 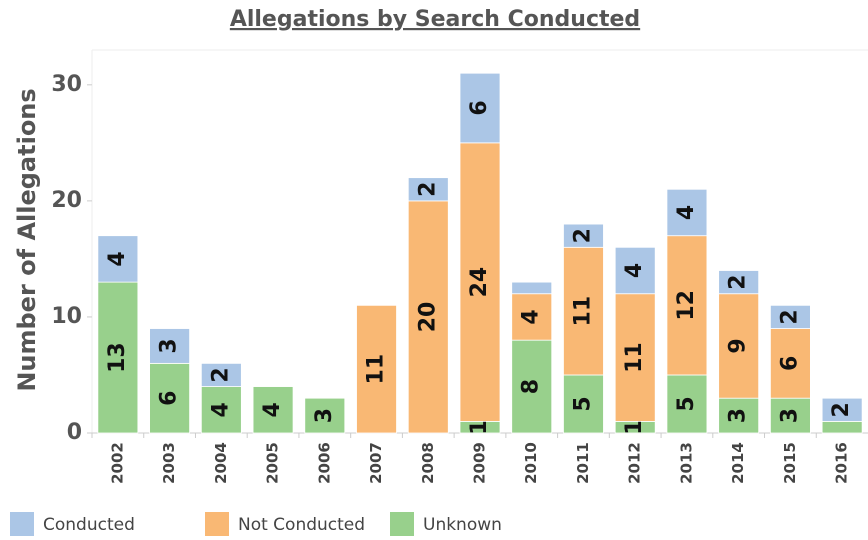 What do you see at coordinates (376, 463) in the screenshot?
I see `x-tick-label: 2007` at bounding box center [376, 463].